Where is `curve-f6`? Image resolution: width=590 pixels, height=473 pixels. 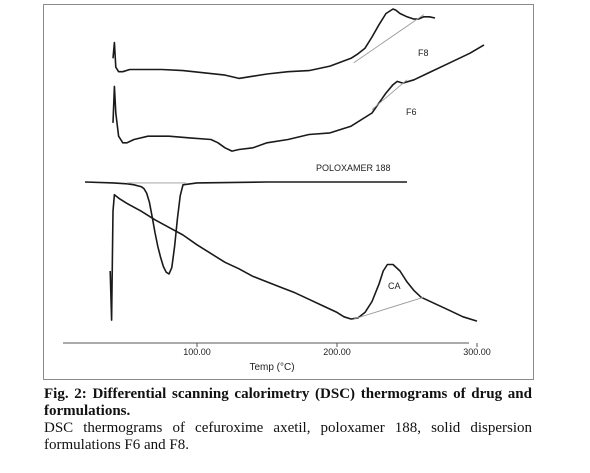
curve-f6 is located at coordinates (298, 98).